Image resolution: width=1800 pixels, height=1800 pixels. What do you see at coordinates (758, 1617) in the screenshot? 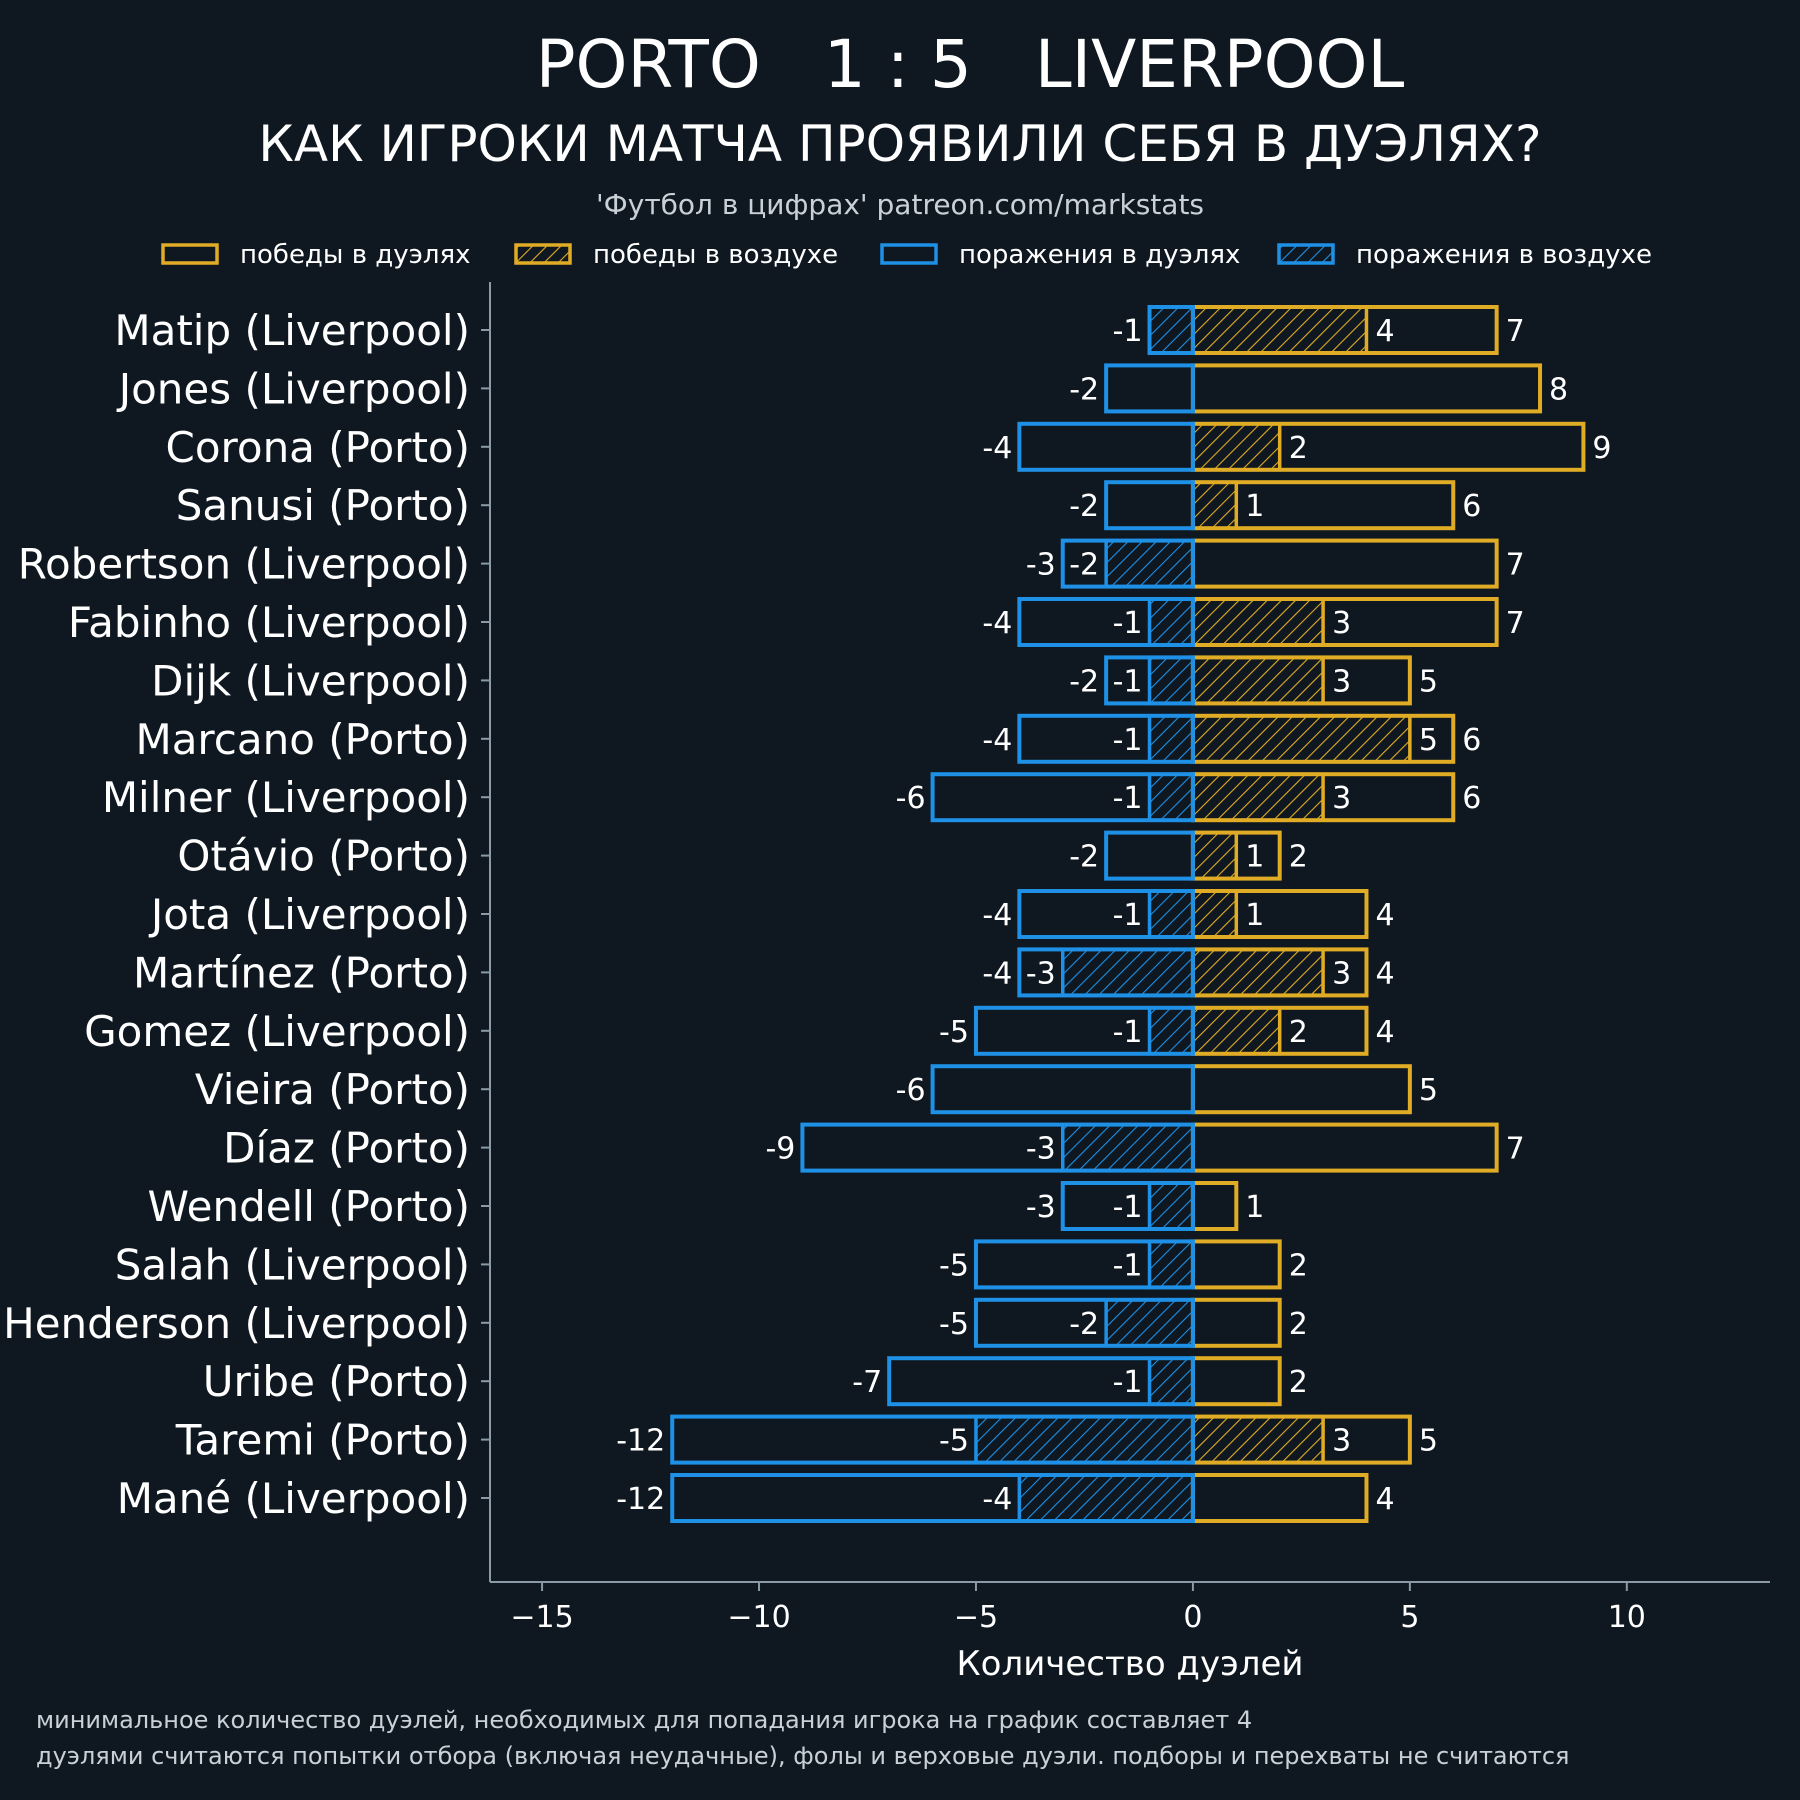
I see `x-tick-label: −10` at bounding box center [758, 1617].